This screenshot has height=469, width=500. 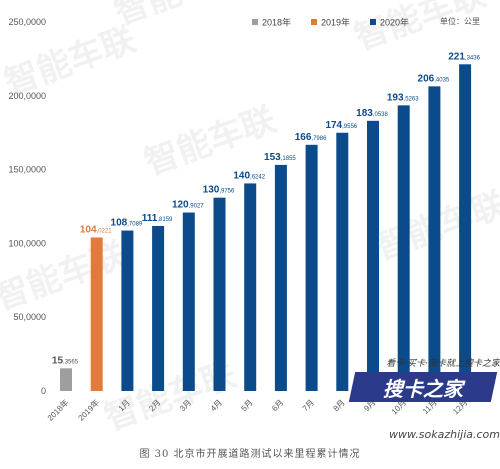 What do you see at coordinates (27, 22) in the screenshot?
I see `y-tick-label-5: 250,0000` at bounding box center [27, 22].